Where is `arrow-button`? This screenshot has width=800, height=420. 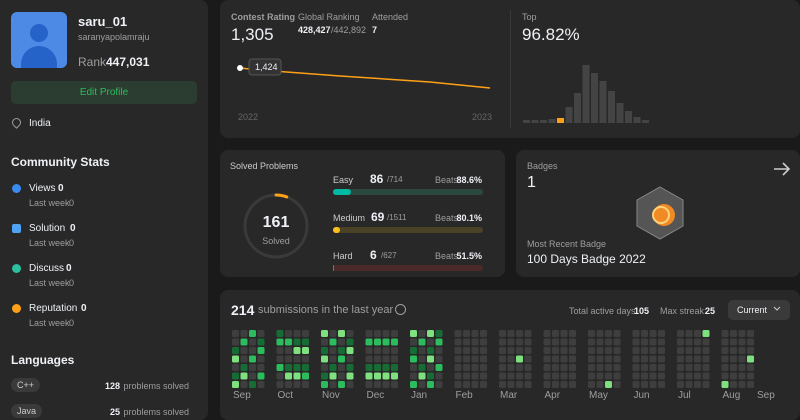 arrow-button is located at coordinates (782, 169).